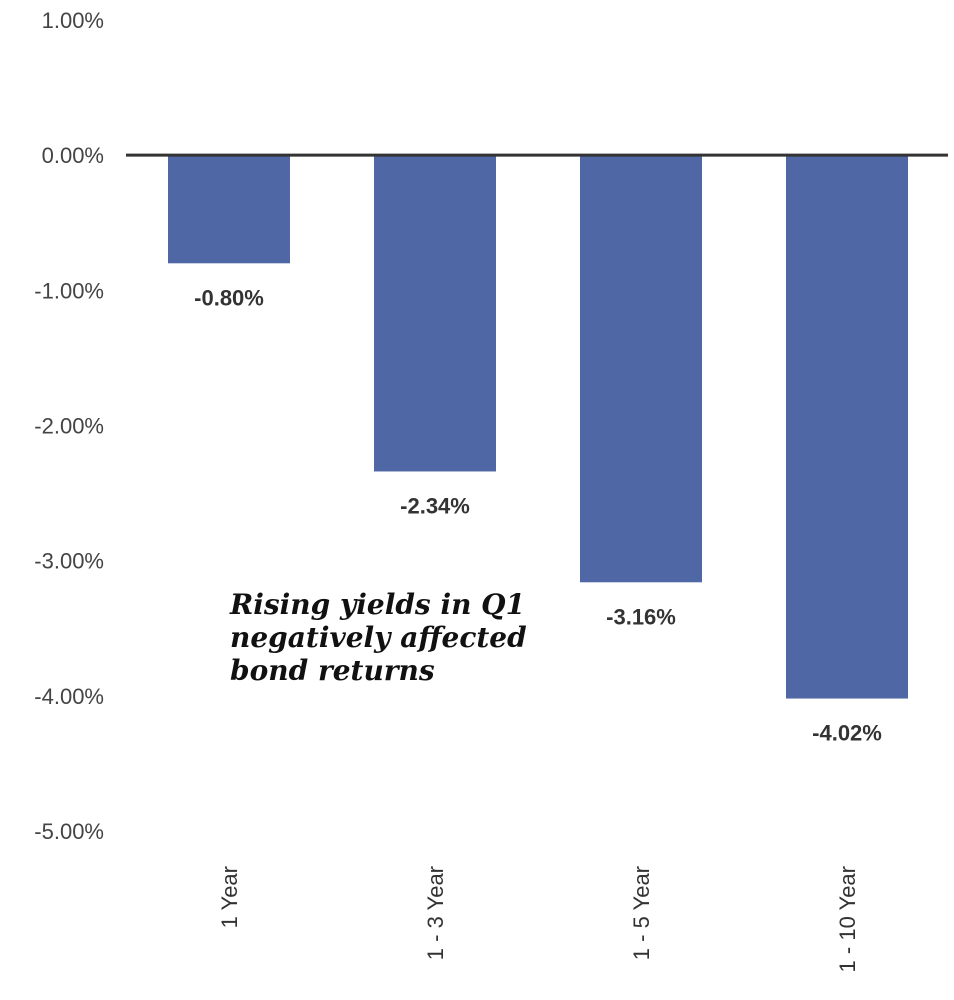  I want to click on x-category-label: 1 - 3 Year, so click(435, 913).